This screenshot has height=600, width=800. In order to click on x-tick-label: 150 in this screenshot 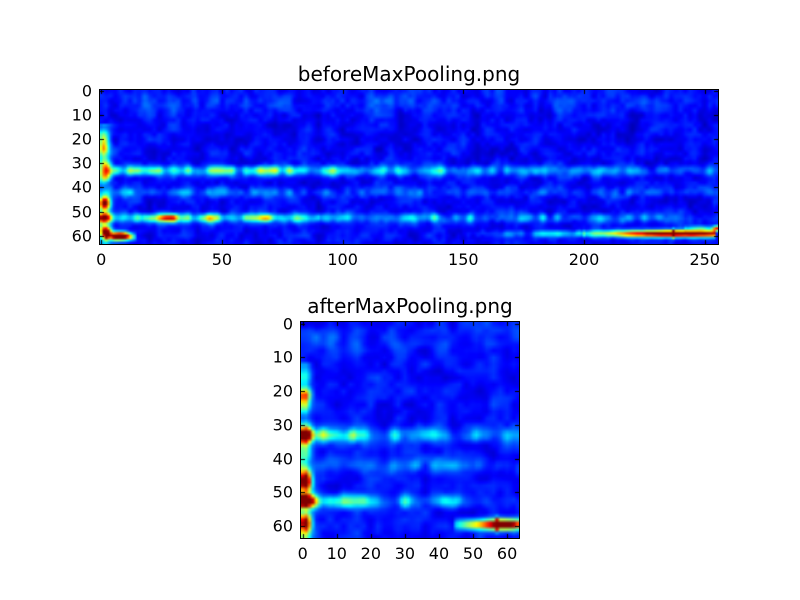, I will do `click(463, 259)`.